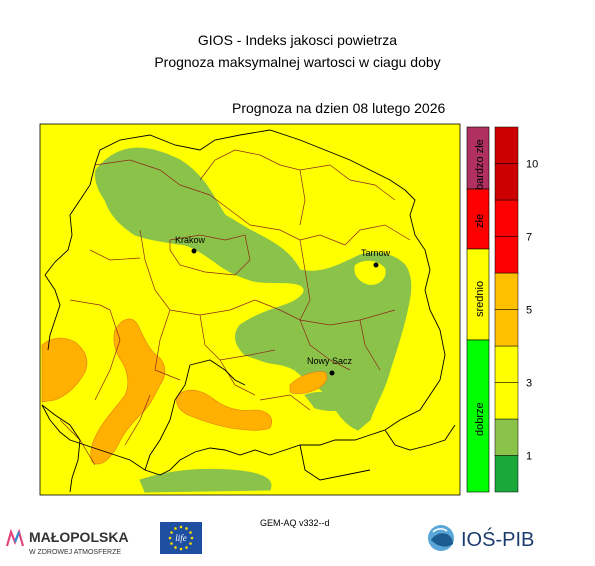 The height and width of the screenshot is (566, 595). Describe the element at coordinates (184, 391) in the screenshot. I see `orange-zones` at that location.